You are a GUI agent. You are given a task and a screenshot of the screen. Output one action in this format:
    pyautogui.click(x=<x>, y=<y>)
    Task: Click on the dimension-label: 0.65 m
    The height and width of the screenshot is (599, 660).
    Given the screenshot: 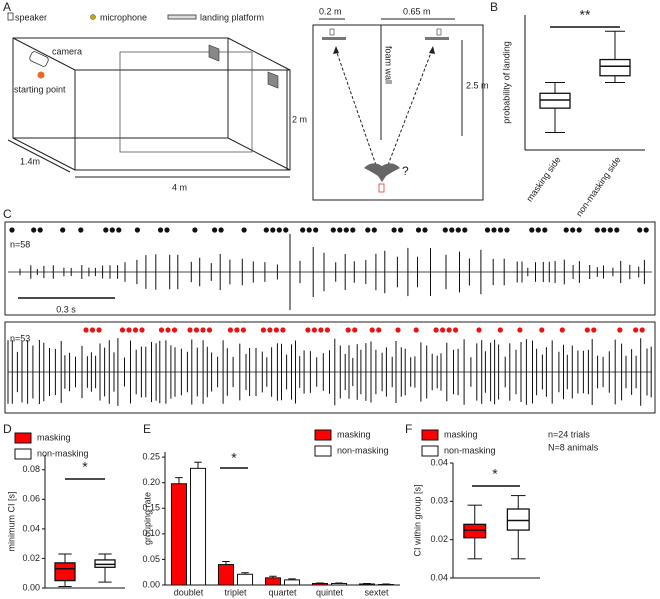 What is the action you would take?
    pyautogui.click(x=417, y=11)
    